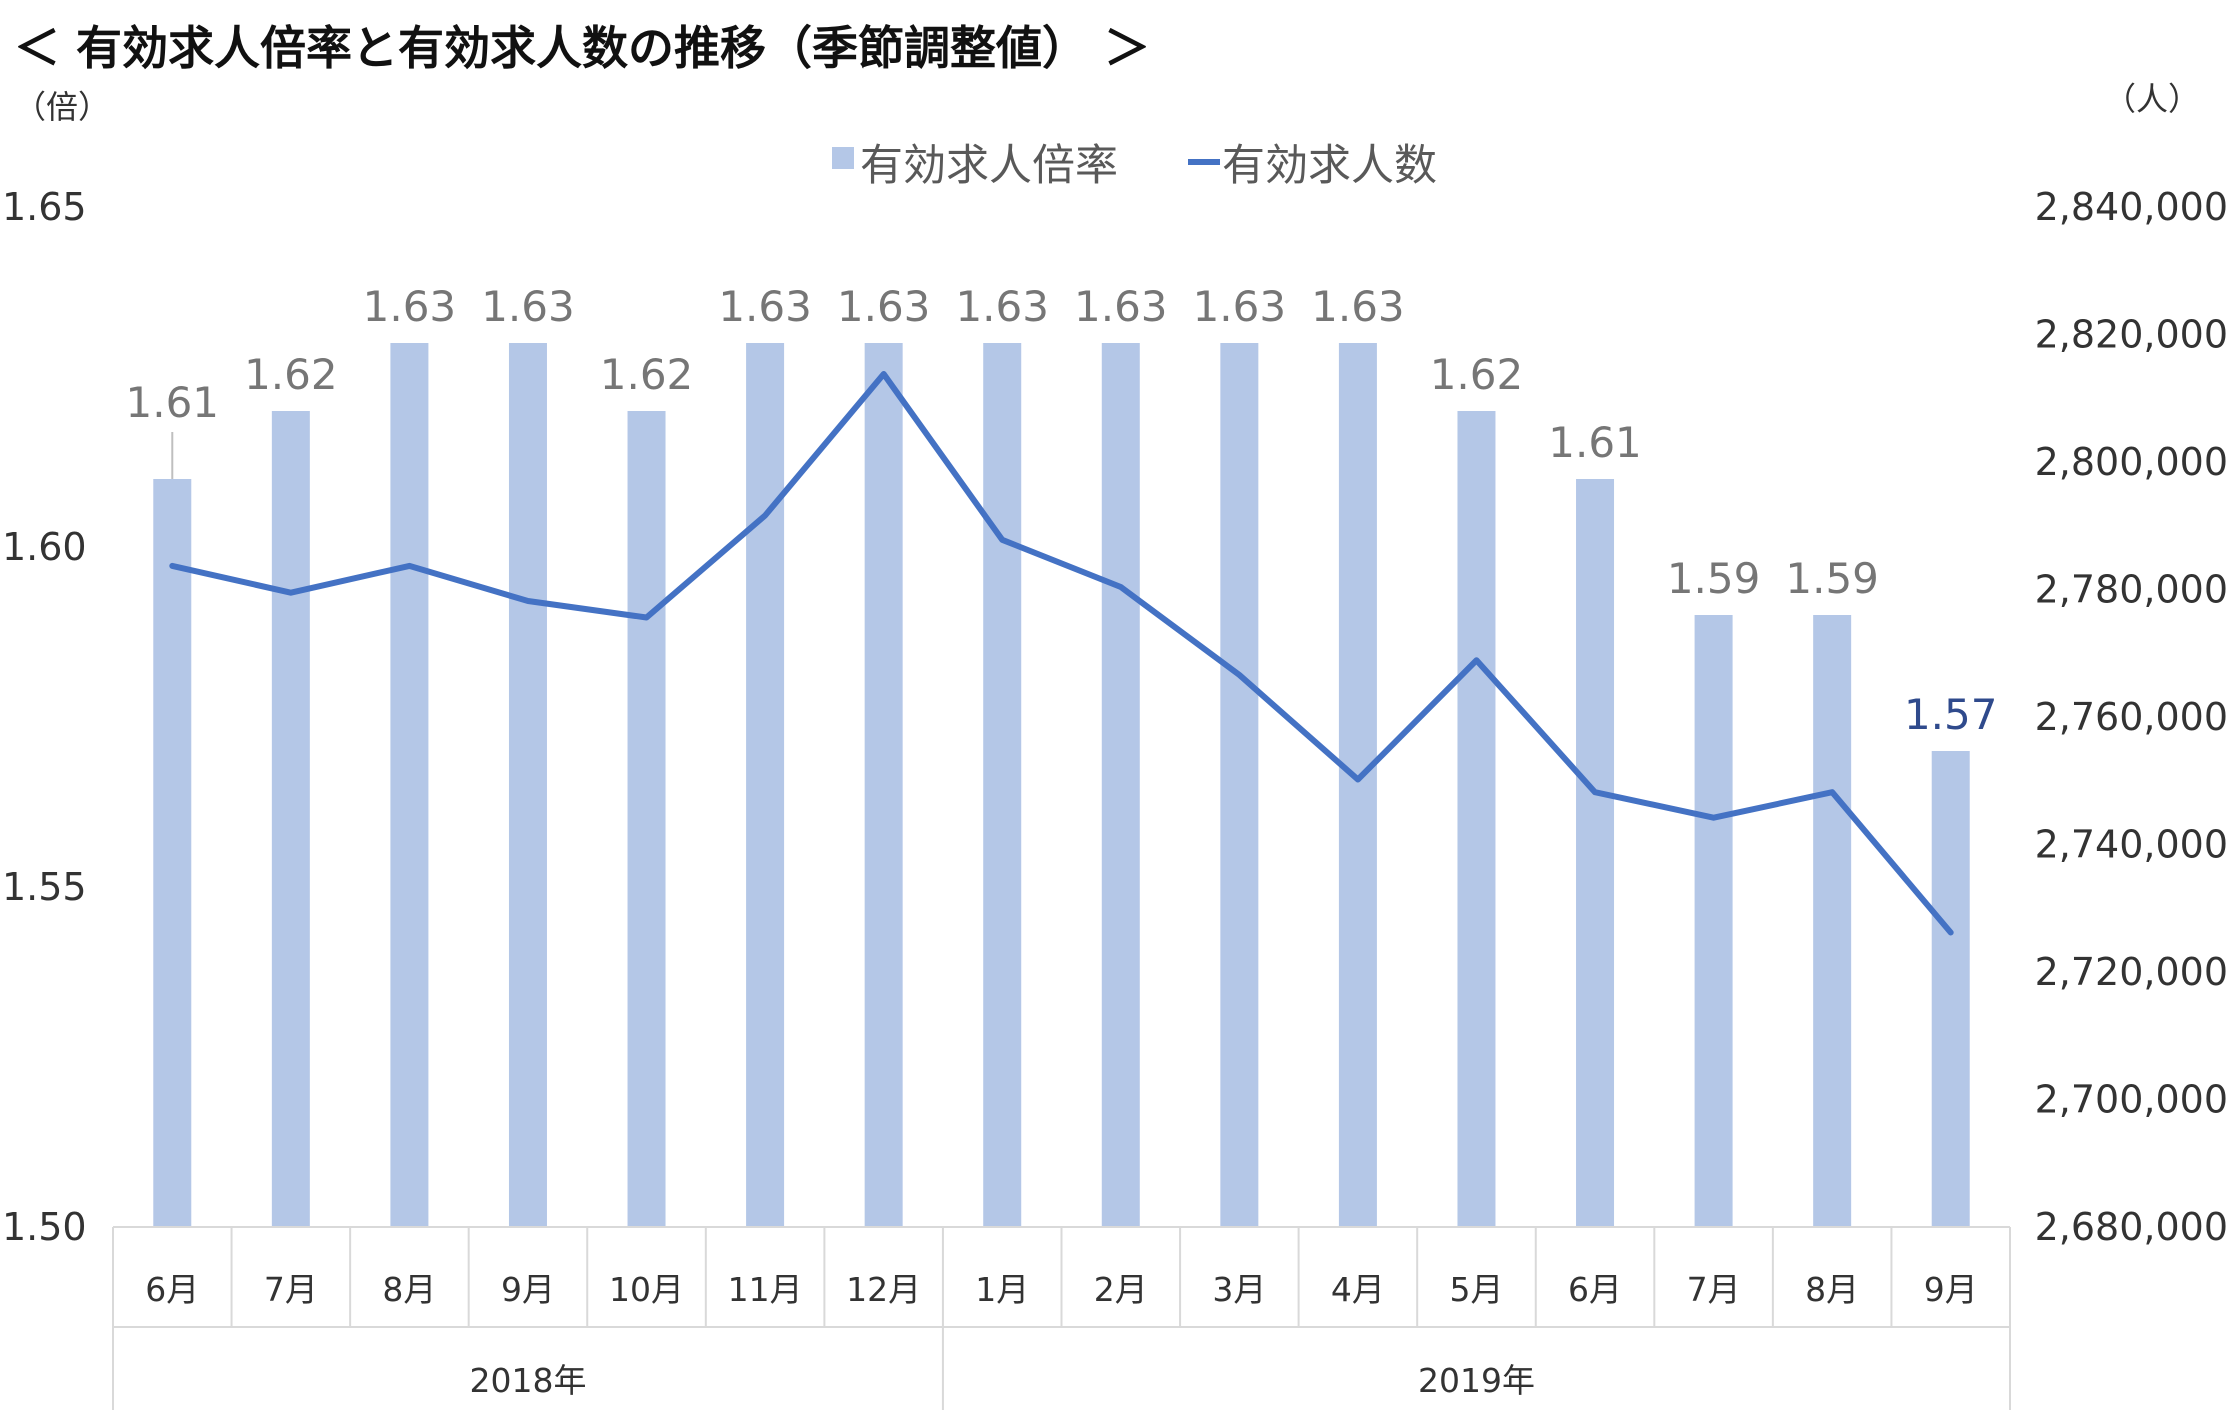 This screenshot has width=2235, height=1412. I want to click on right-tick-label: 2,700,000, so click(2131, 1100).